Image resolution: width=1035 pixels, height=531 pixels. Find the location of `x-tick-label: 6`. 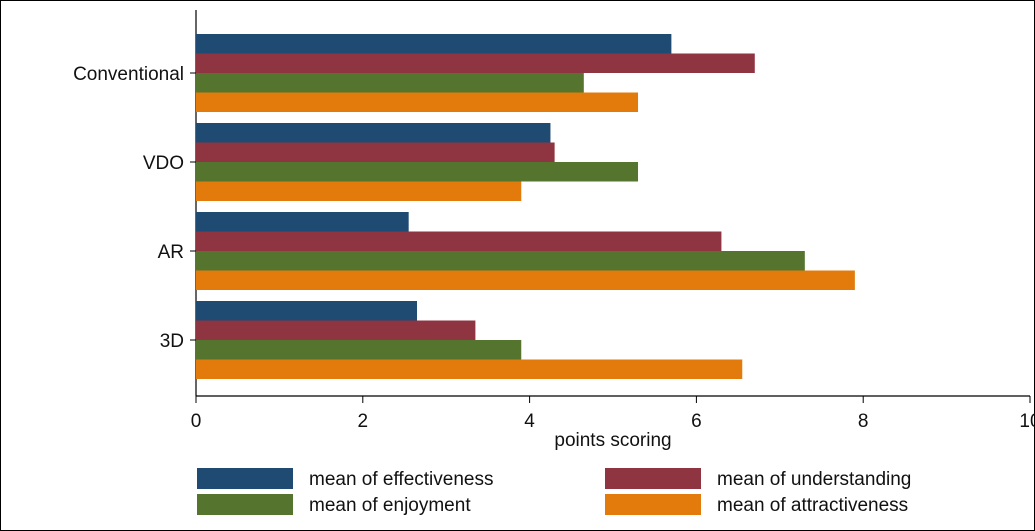

x-tick-label: 6 is located at coordinates (696, 421).